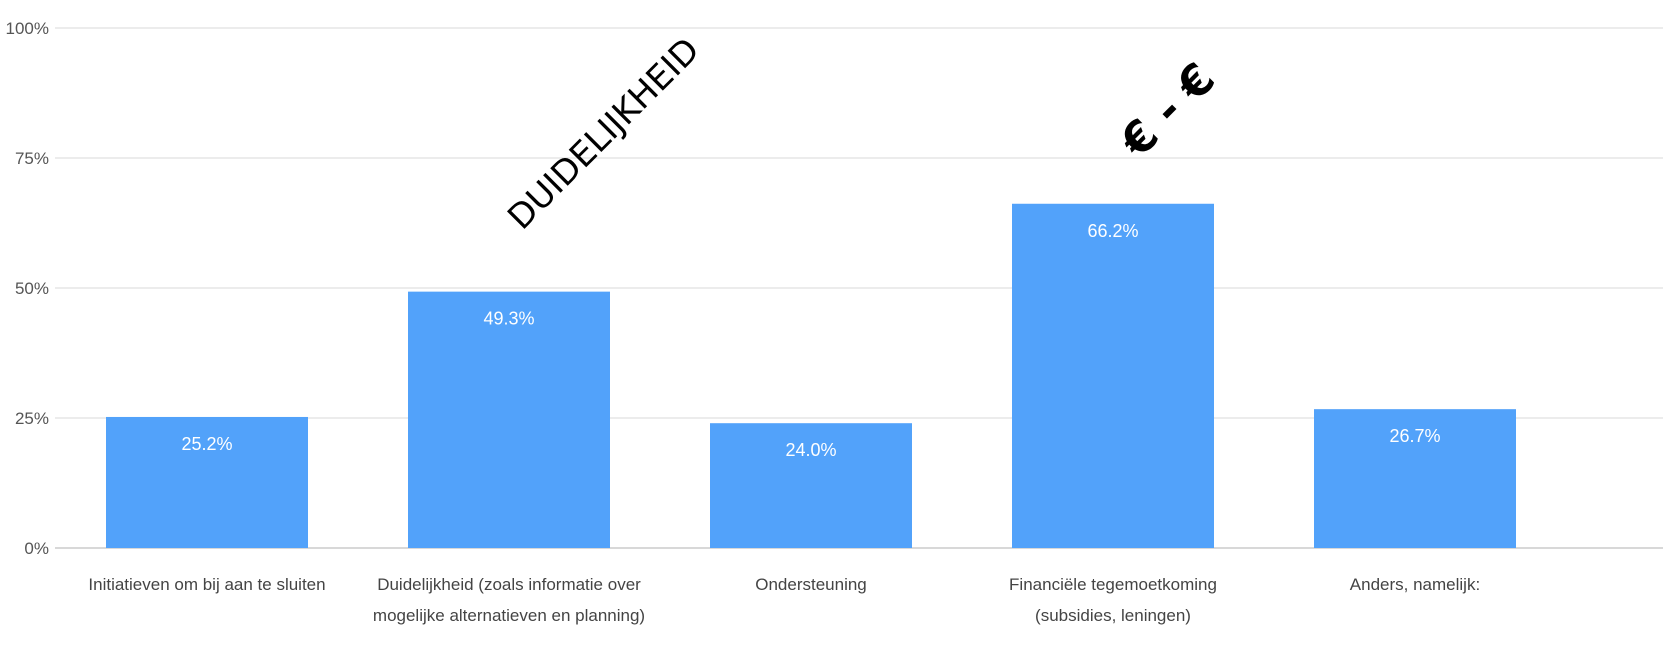  Describe the element at coordinates (32, 158) in the screenshot. I see `y-tick-label: 75%` at that location.